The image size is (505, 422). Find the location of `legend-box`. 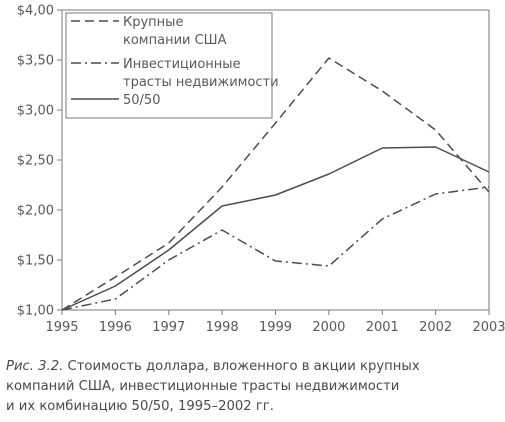

legend-box is located at coordinates (169, 65).